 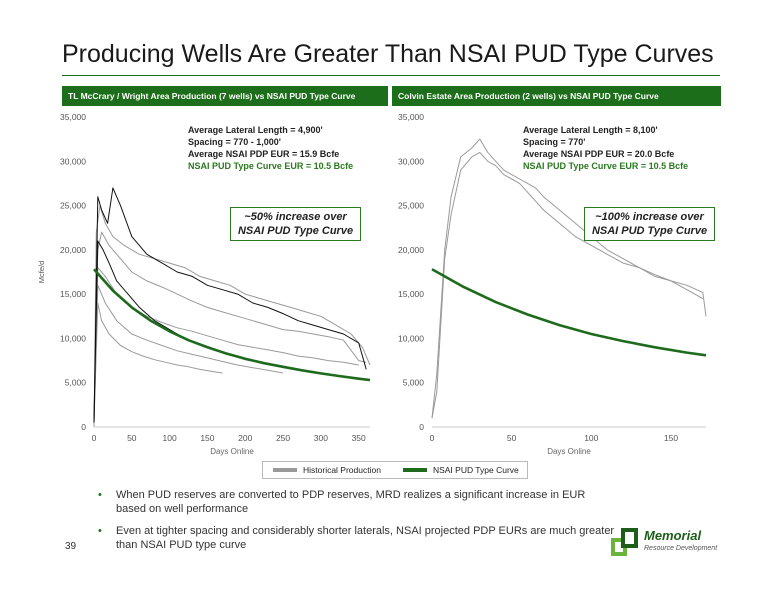 I want to click on legend-pud-label: NSAI PUD Type Curve, so click(x=475, y=470).